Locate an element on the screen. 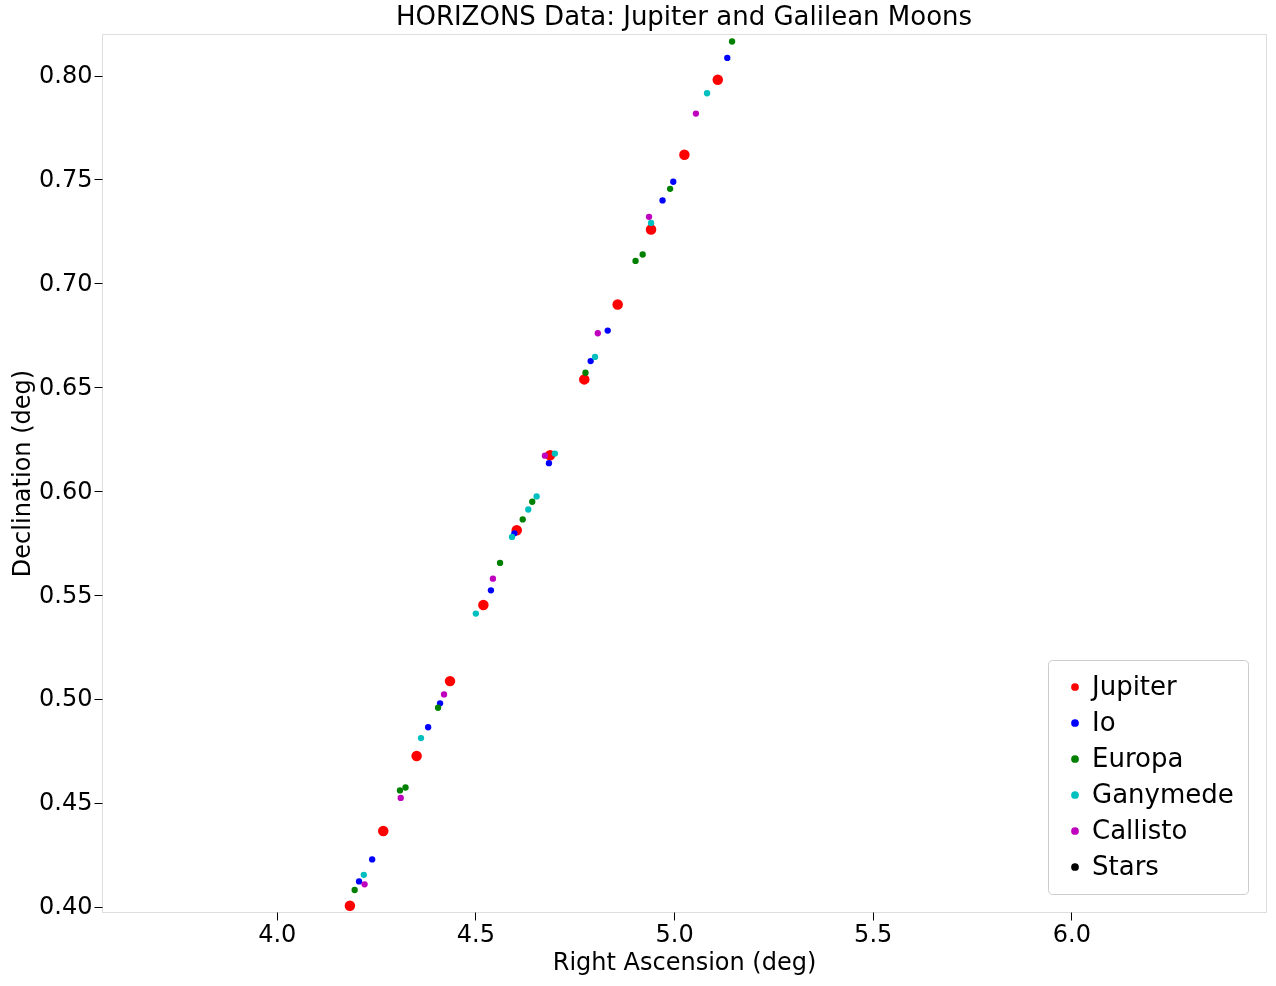 This screenshot has width=1276, height=986. y-tick-label: 0.80 is located at coordinates (66, 75).